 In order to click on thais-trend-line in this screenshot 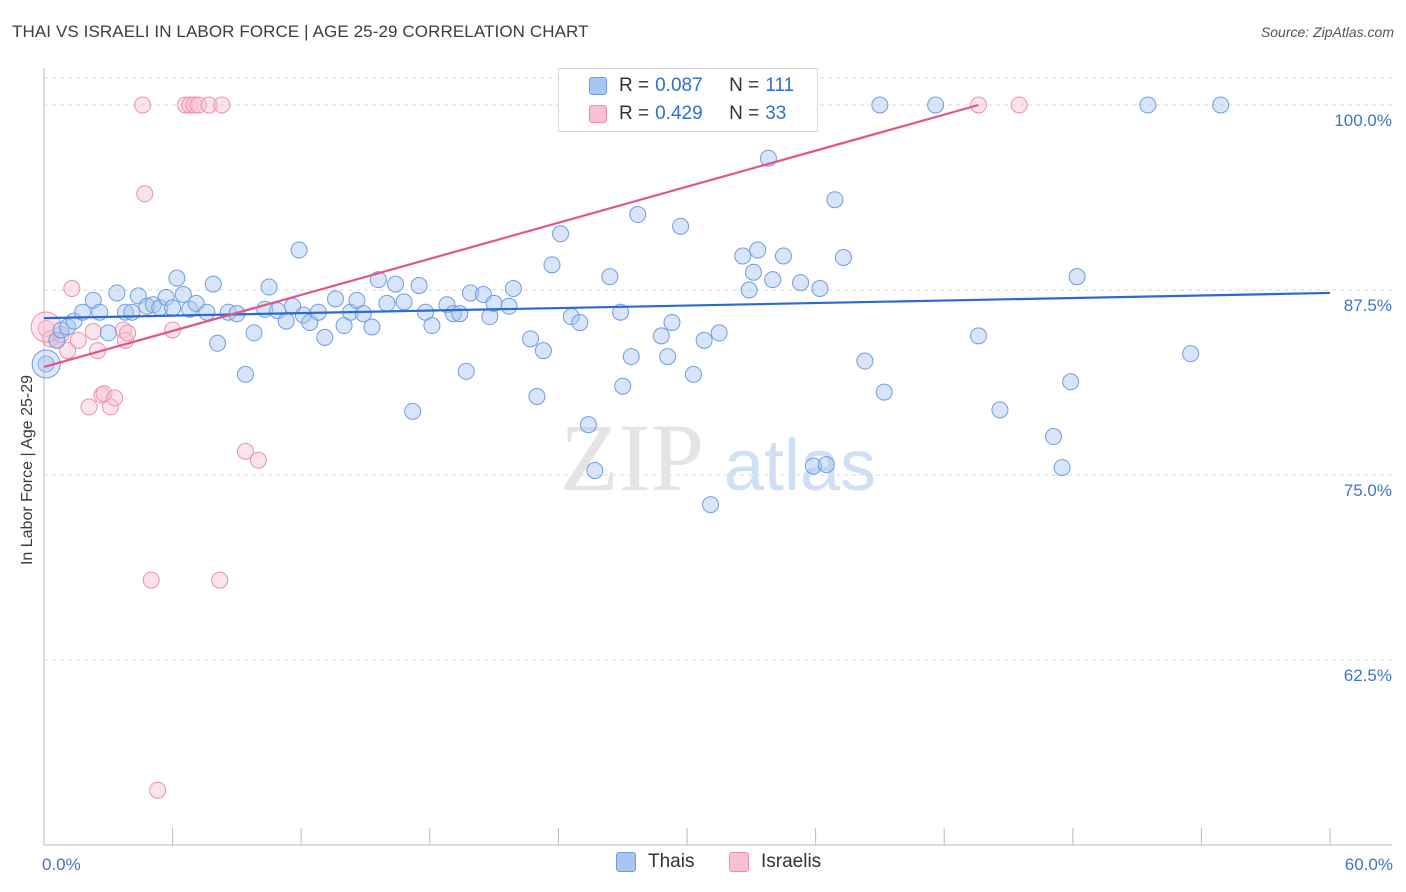, I will do `click(687, 305)`.